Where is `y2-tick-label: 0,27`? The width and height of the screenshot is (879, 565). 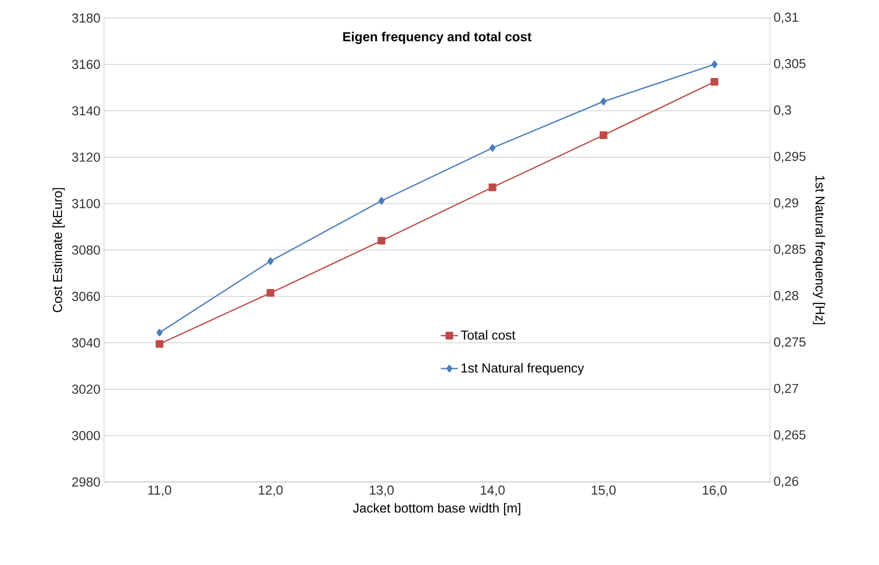
y2-tick-label: 0,27 is located at coordinates (786, 389).